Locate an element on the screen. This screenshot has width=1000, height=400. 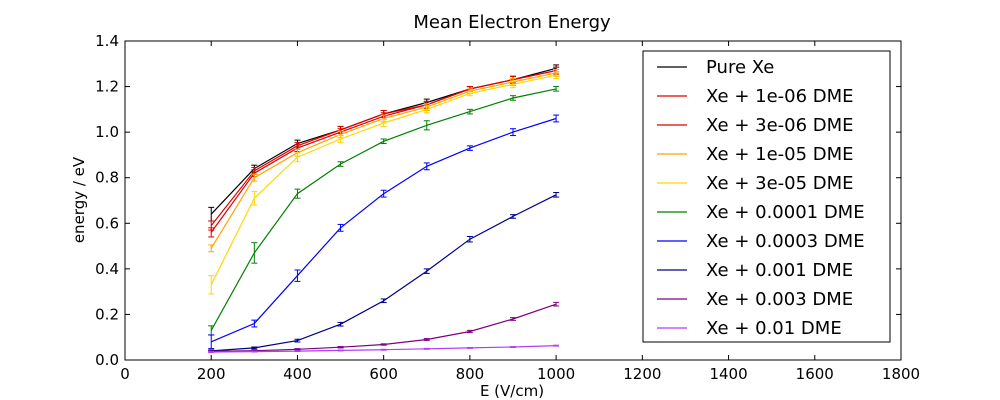
legend-label: Xe + 0.0003 DME is located at coordinates (785, 241).